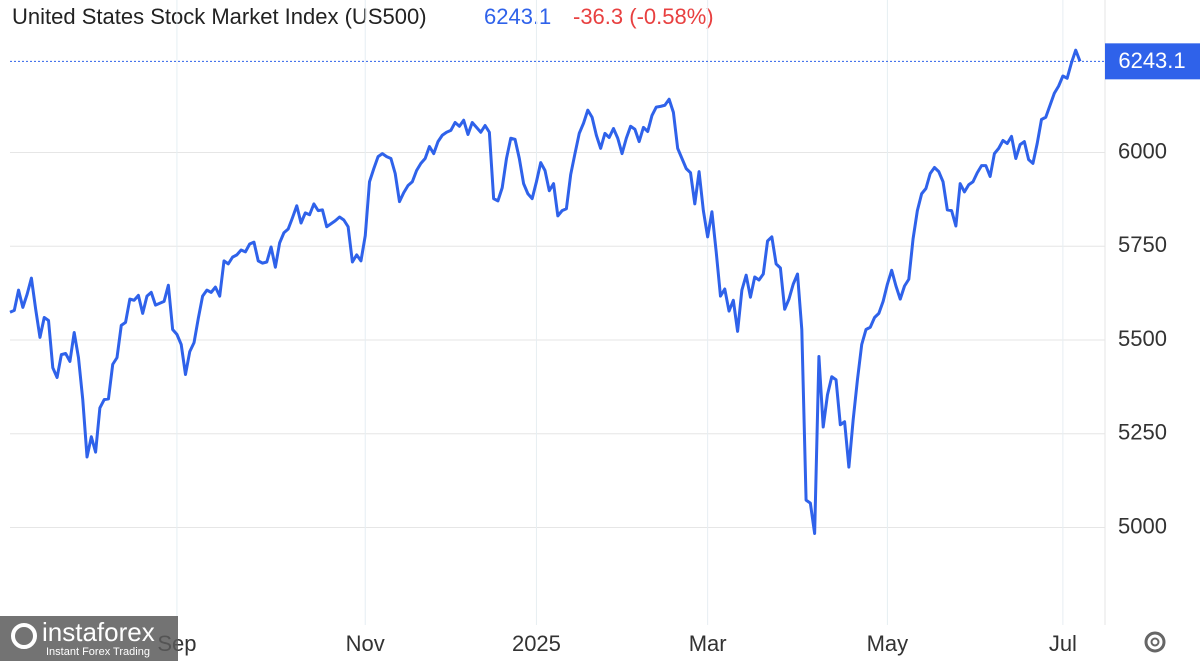  I want to click on settings-icon, so click(1155, 642).